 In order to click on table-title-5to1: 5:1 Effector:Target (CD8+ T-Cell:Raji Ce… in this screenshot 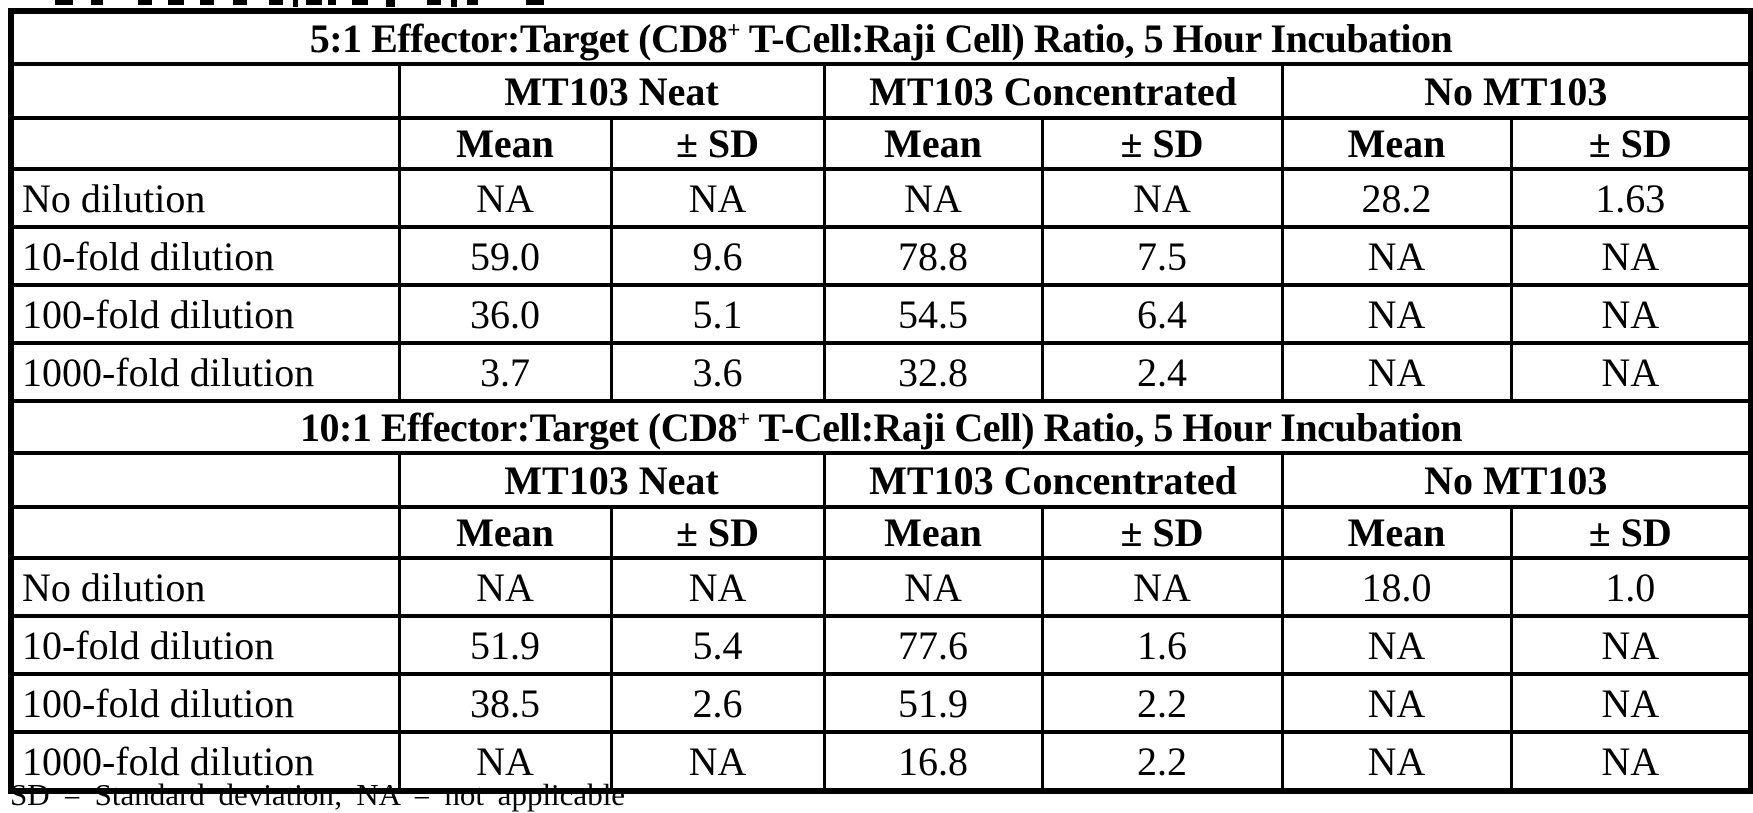, I will do `click(881, 37)`.